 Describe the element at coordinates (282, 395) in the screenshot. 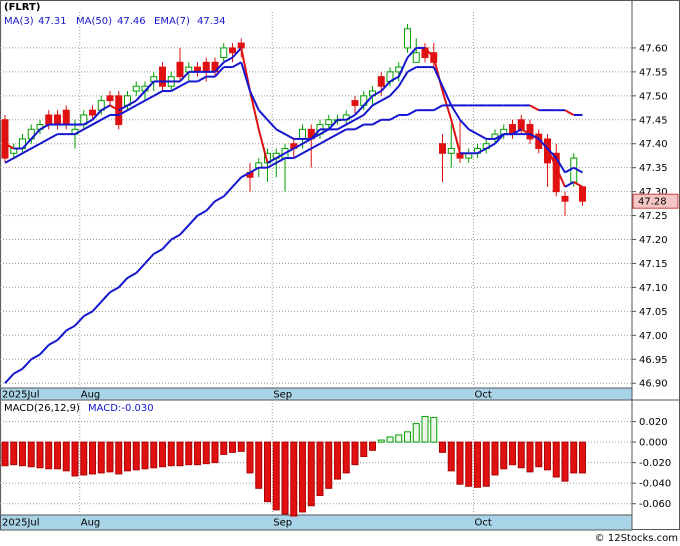

I see `x-tick-label: Sep` at that location.